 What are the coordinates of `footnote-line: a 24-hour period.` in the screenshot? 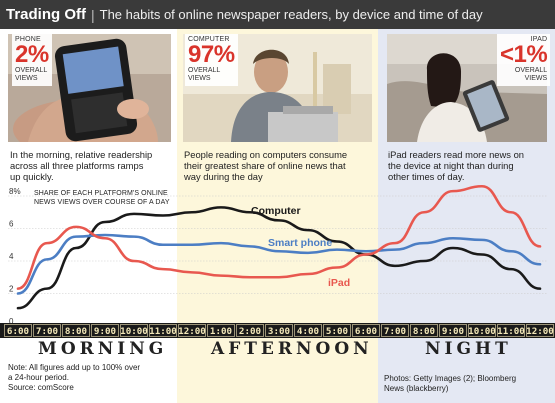 It's located at (38, 377).